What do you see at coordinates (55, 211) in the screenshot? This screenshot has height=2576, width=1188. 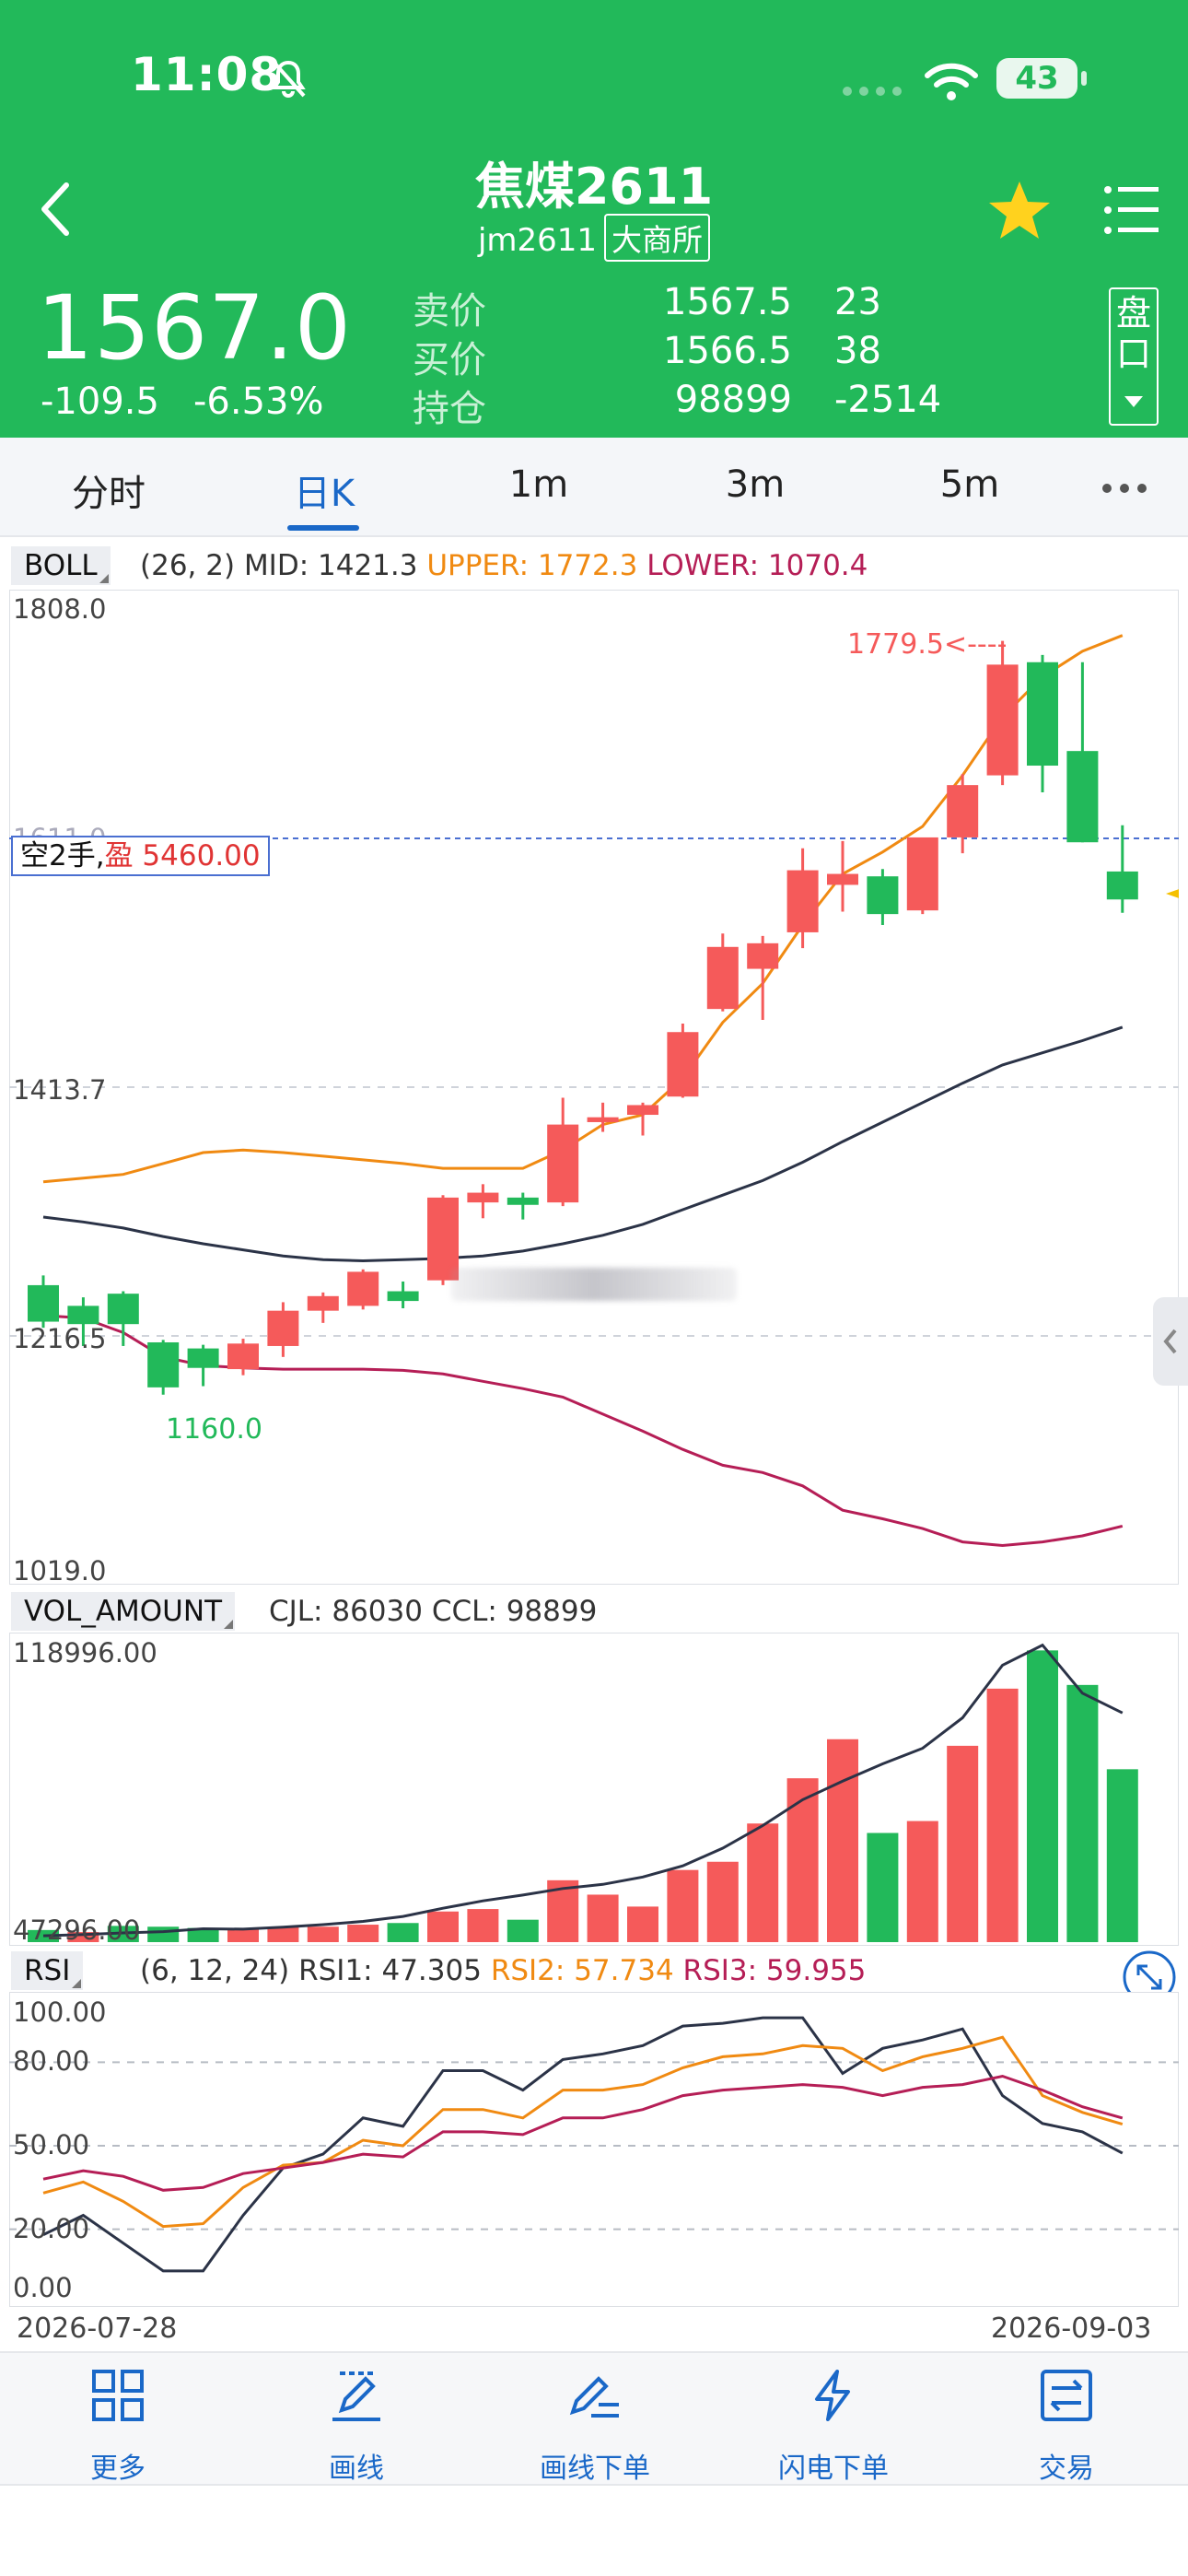 I see `back-arrow-icon` at bounding box center [55, 211].